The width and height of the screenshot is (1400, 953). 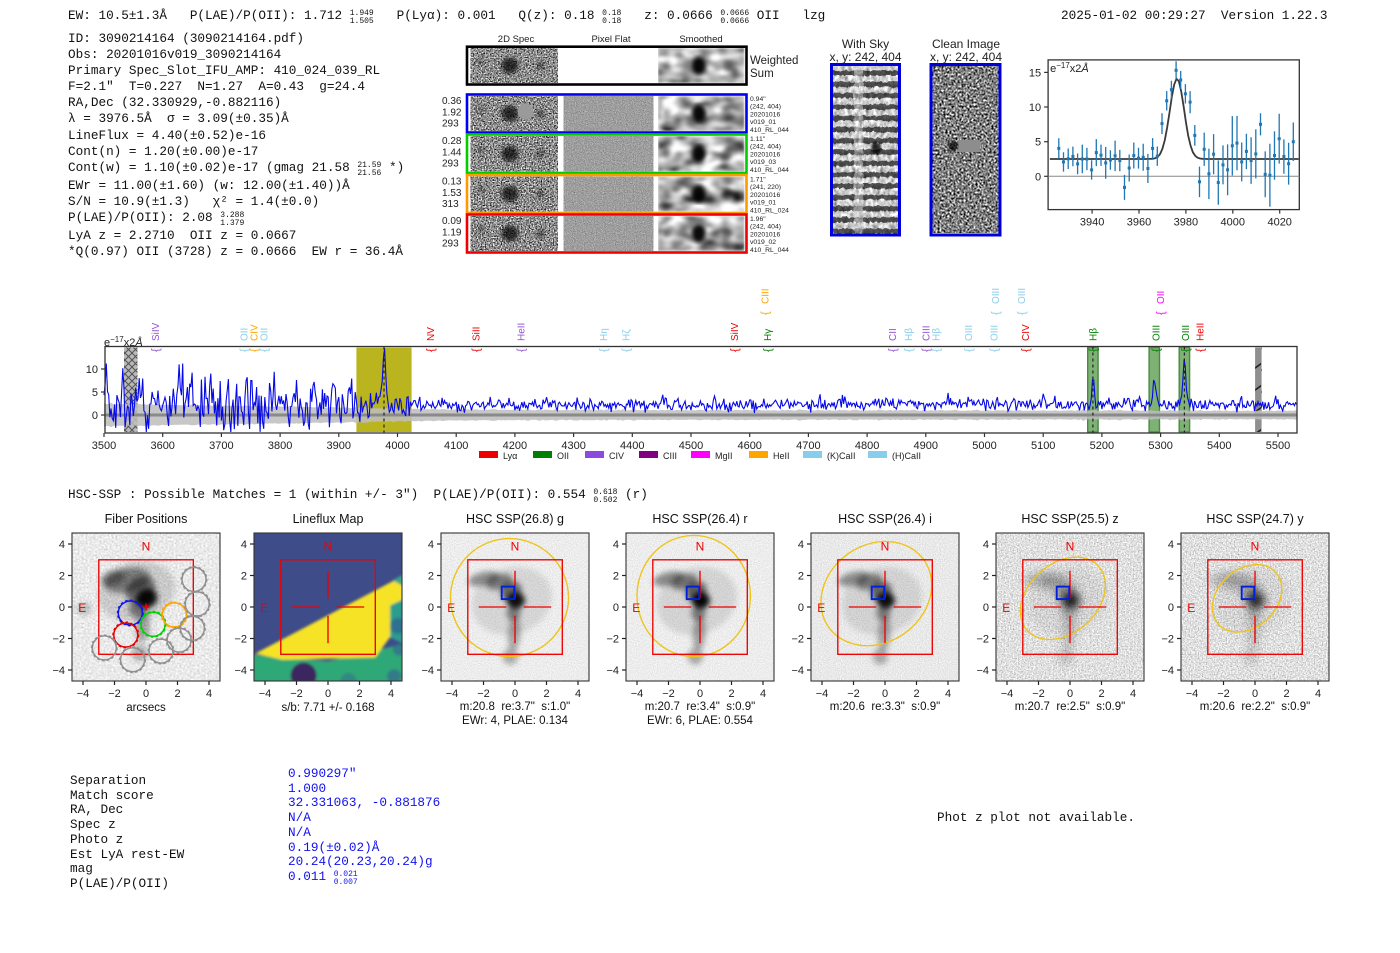 What do you see at coordinates (763, 242) in the screenshot?
I see `svg-text: v019_02` at bounding box center [763, 242].